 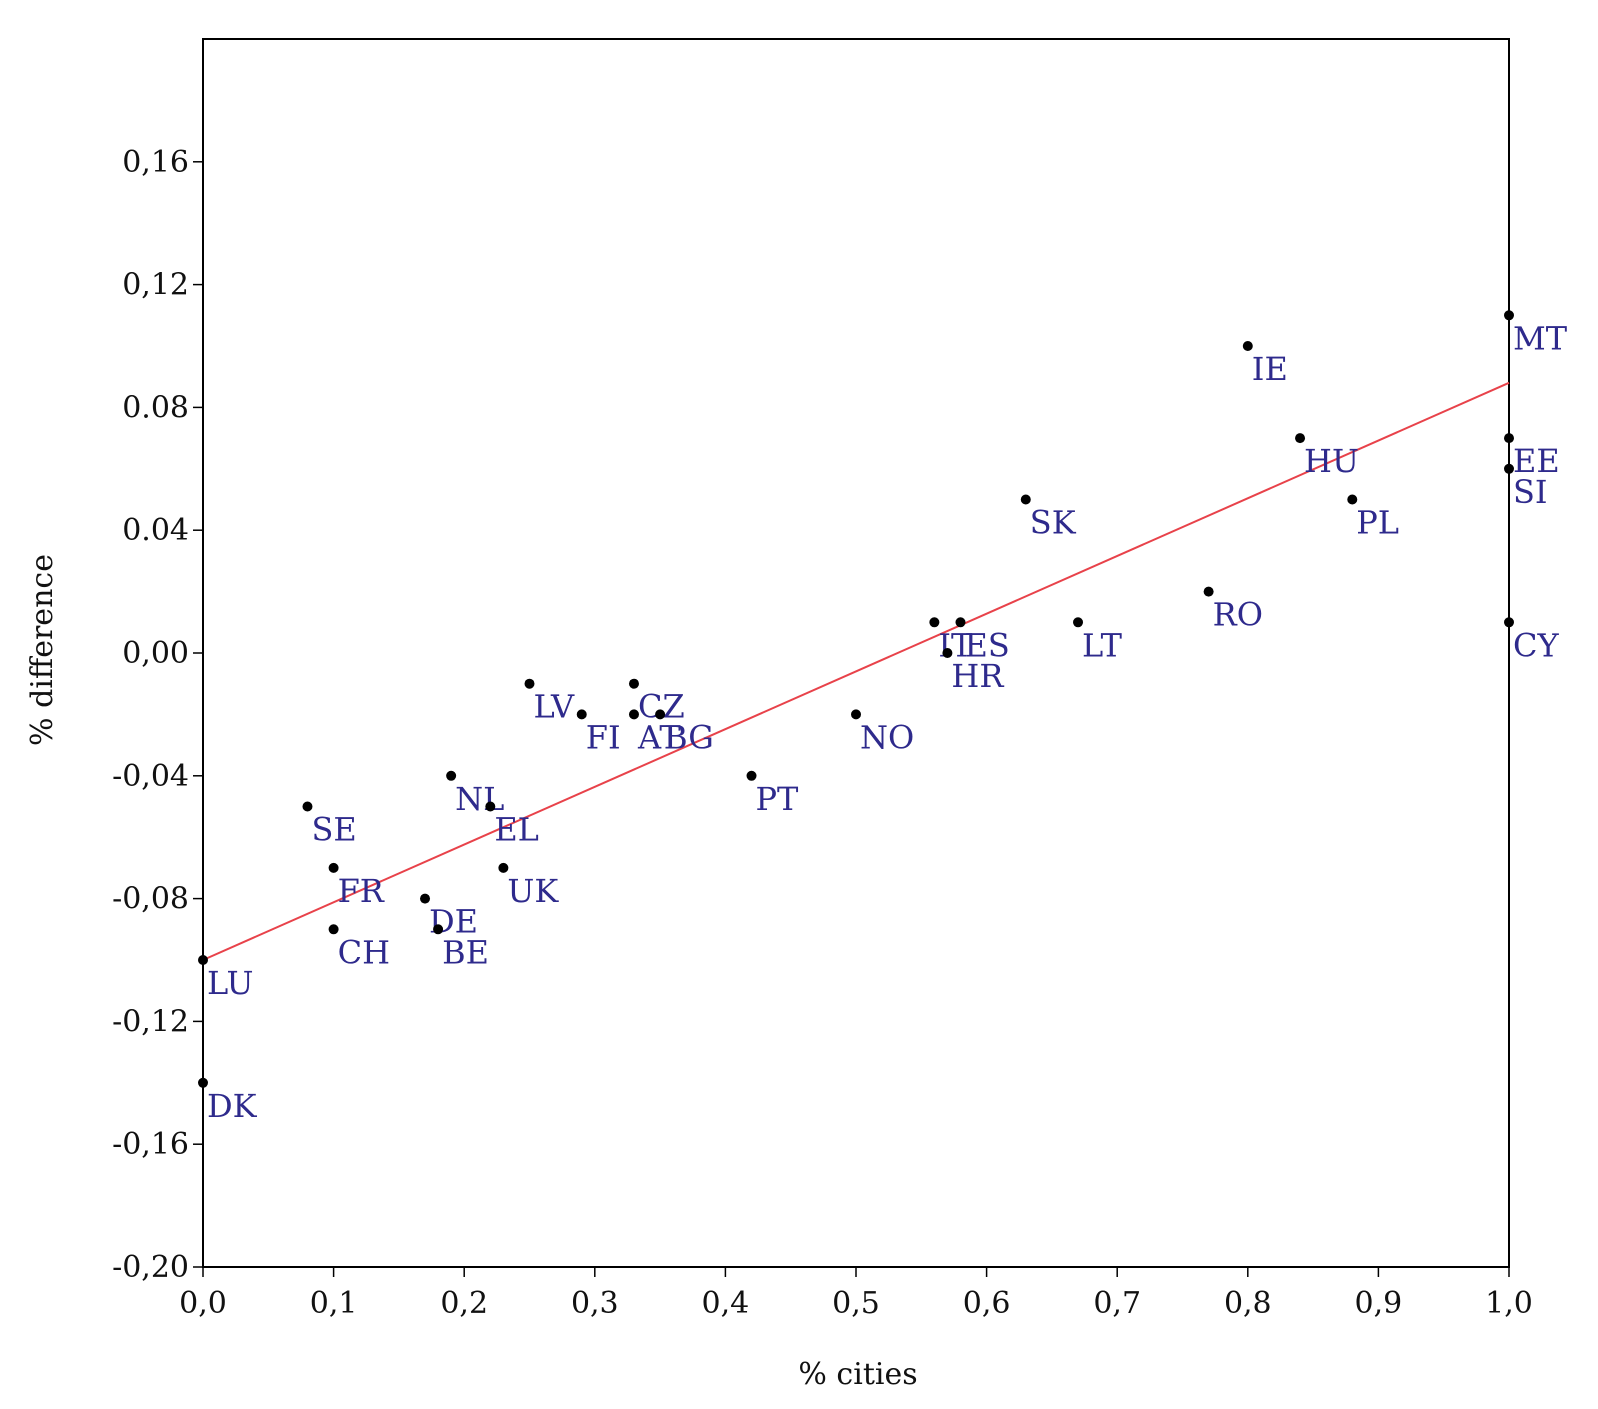 I want to click on point-label: BE, so click(x=465, y=952).